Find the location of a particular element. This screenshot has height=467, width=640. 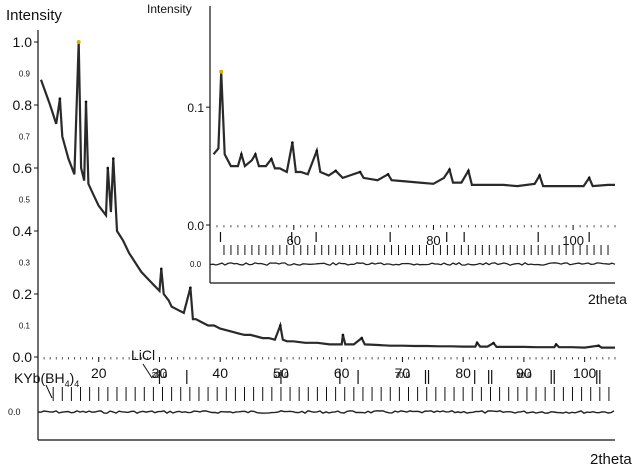

inset-peak-markers is located at coordinates (405, 124).